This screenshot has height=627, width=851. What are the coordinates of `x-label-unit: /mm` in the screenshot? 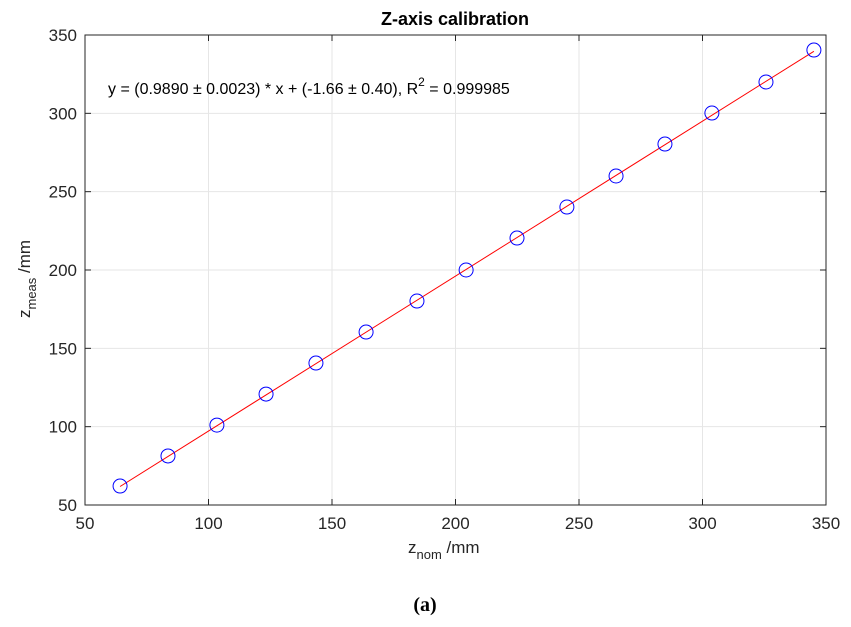 It's located at (461, 547).